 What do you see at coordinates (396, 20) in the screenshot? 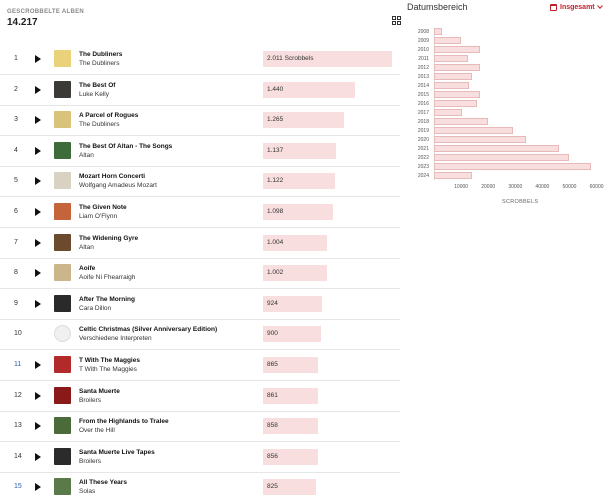
I see `grid-icon` at bounding box center [396, 20].